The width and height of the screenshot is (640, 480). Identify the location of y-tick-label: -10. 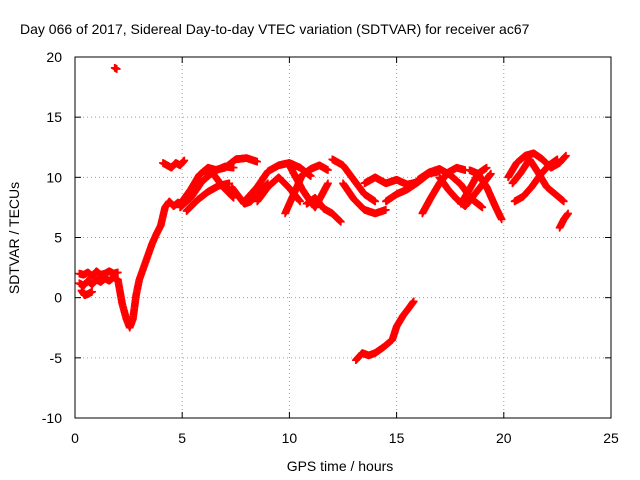
(52, 418).